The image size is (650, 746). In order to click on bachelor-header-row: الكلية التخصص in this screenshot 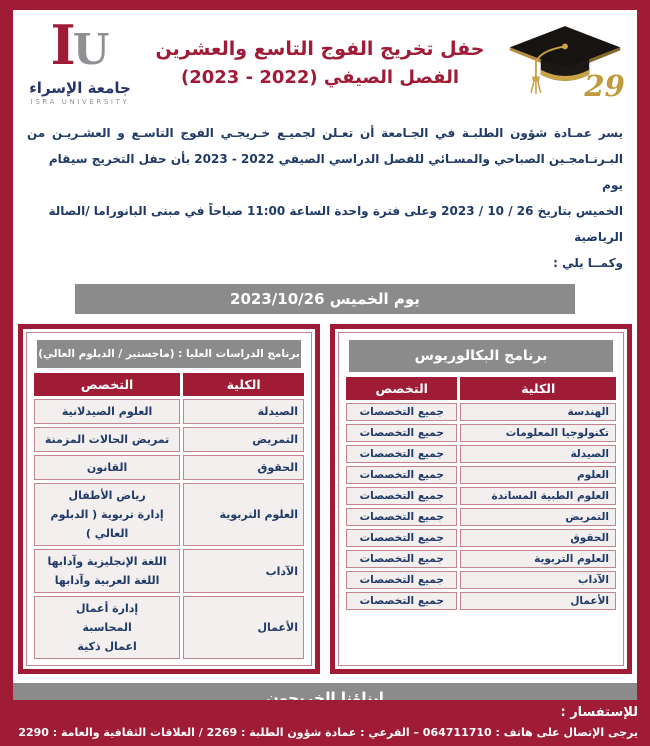, I will do `click(481, 388)`.